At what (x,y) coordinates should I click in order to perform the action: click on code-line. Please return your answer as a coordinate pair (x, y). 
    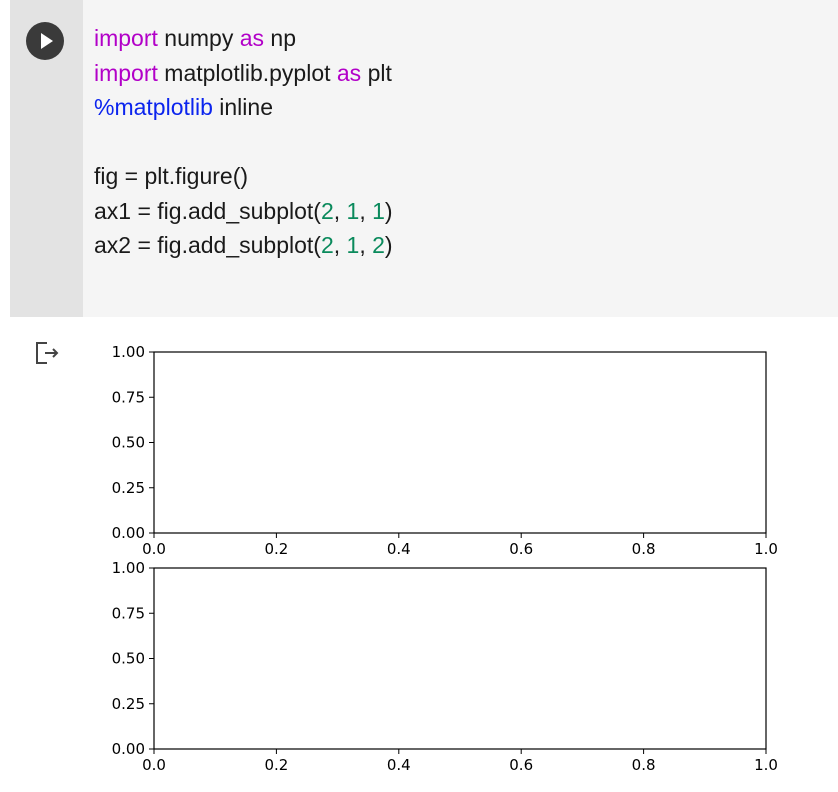
    Looking at the image, I should click on (243, 142).